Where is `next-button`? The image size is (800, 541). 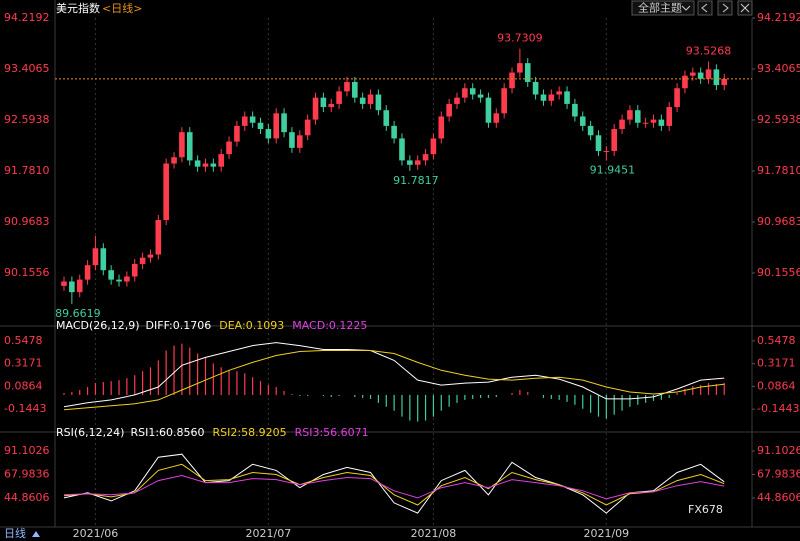
next-button is located at coordinates (725, 8).